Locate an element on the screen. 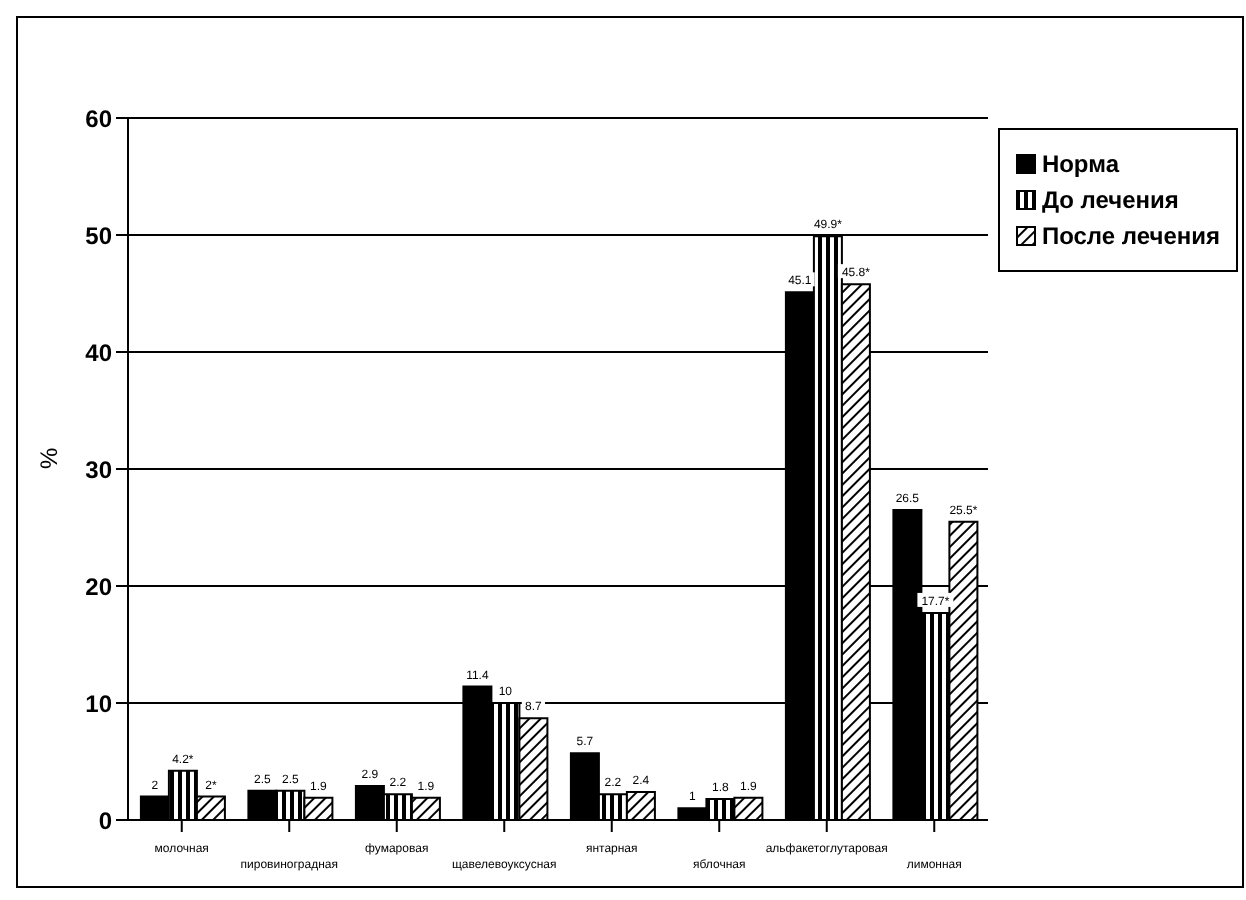 The image size is (1246, 900). y-axis-title: % is located at coordinates (48, 458).